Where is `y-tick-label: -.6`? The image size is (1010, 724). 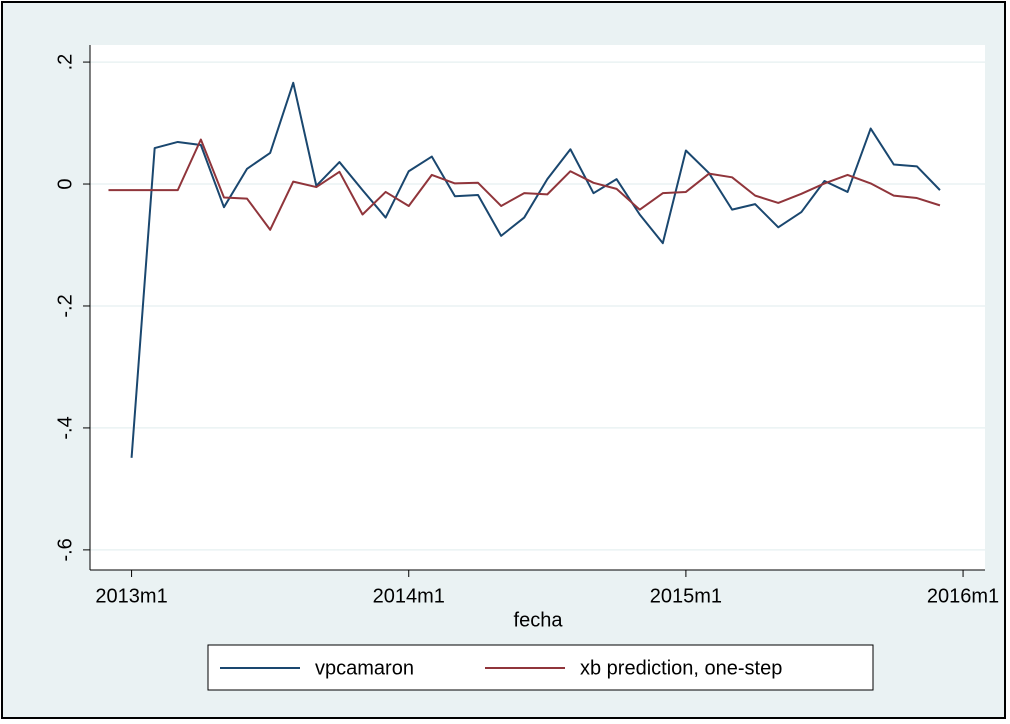
y-tick-label: -.6 is located at coordinates (65, 549).